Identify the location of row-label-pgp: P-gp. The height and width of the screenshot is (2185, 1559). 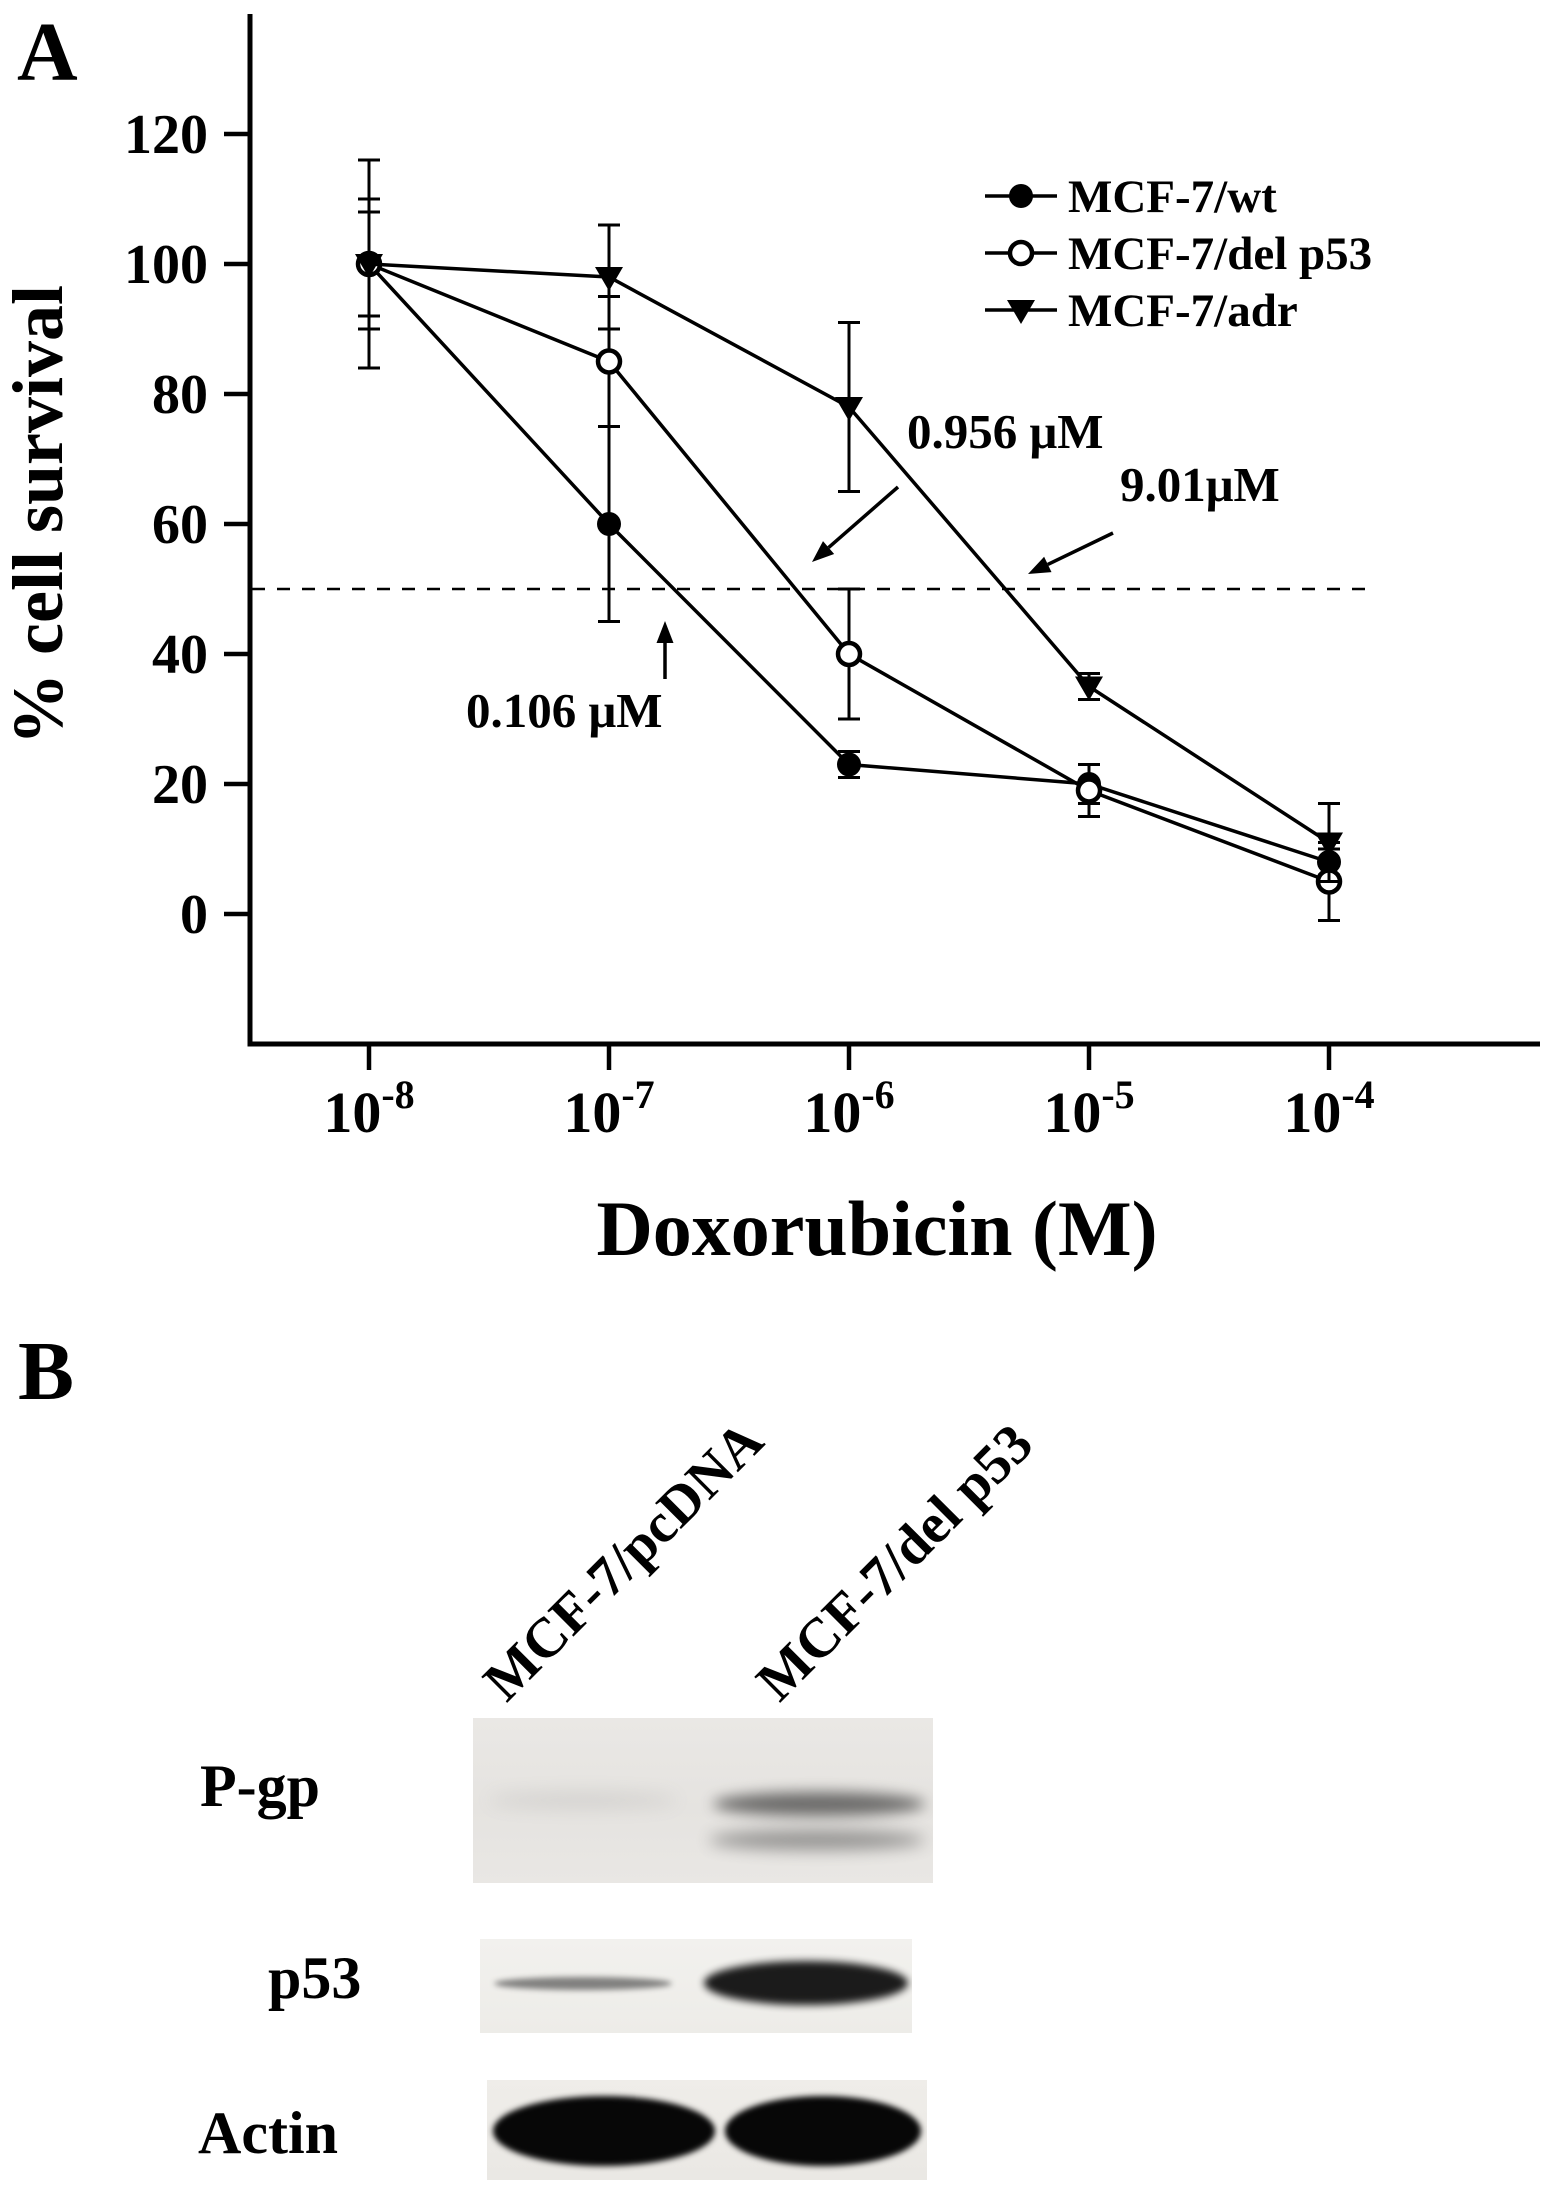
(260, 1786).